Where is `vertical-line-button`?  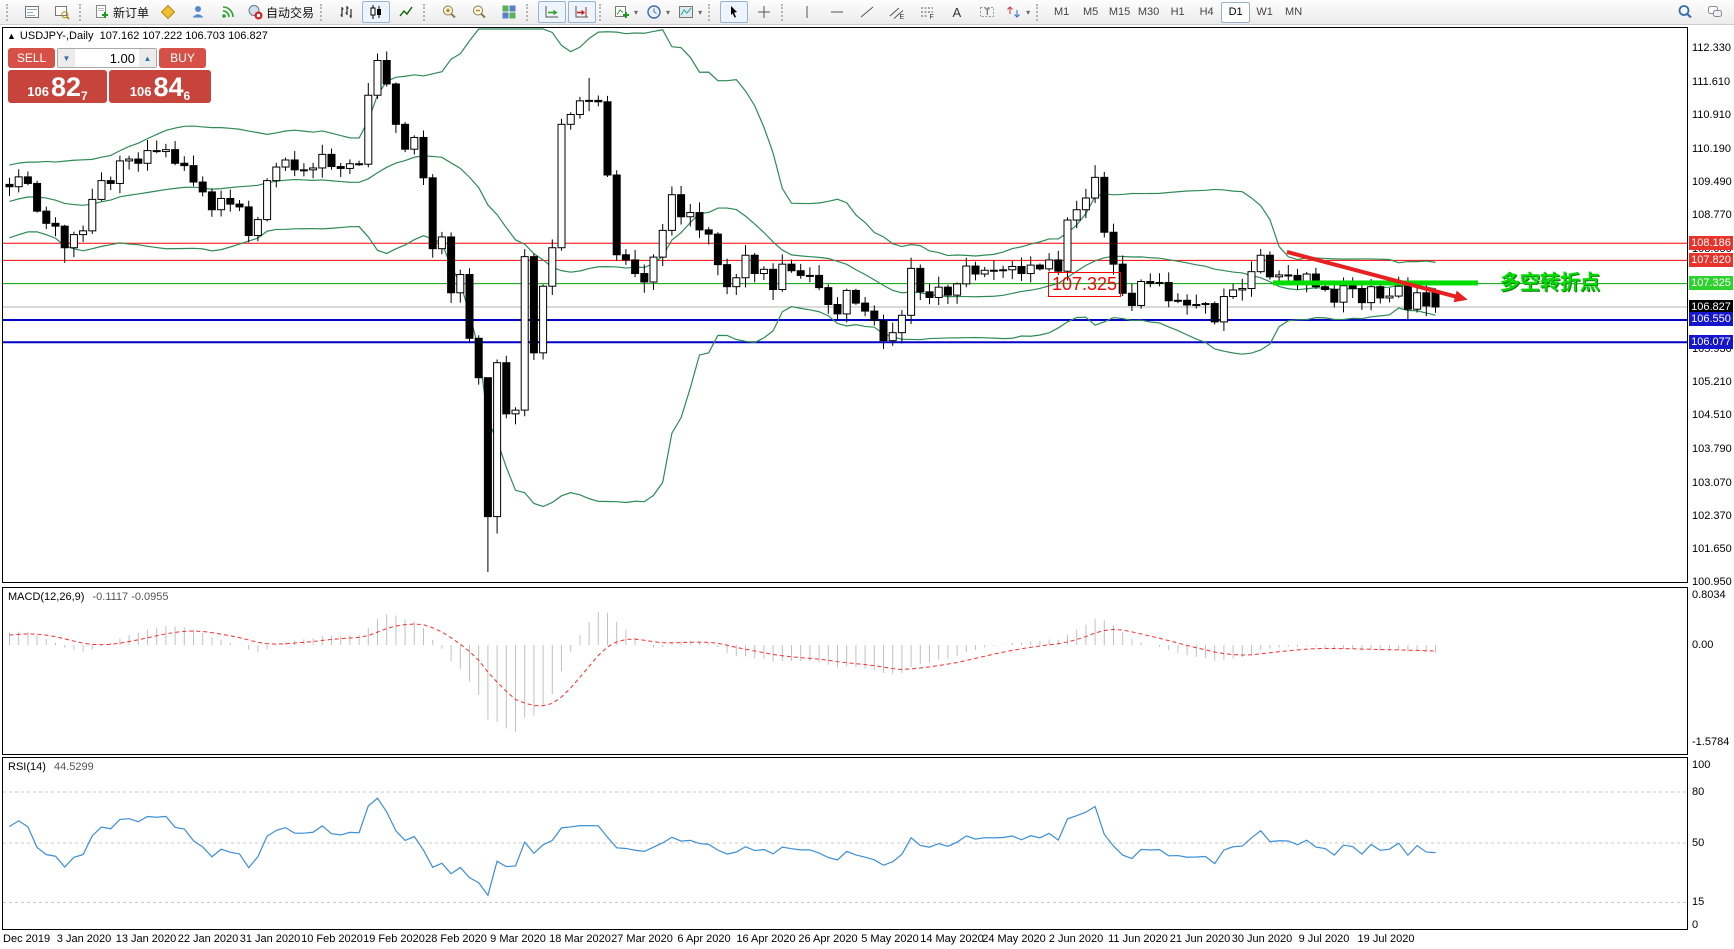 vertical-line-button is located at coordinates (807, 12).